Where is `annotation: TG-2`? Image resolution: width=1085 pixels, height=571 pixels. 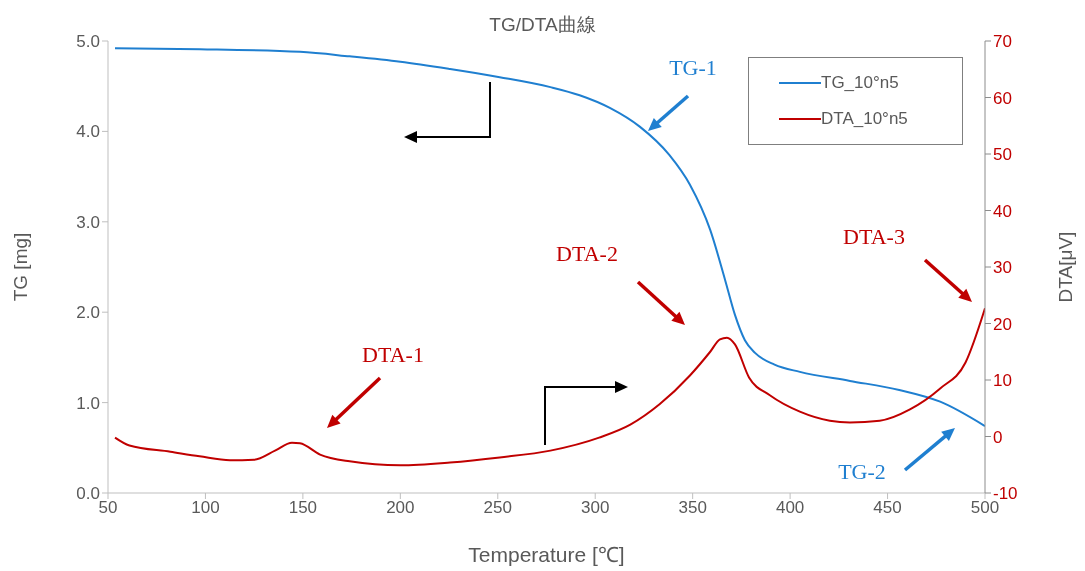
annotation: TG-2 is located at coordinates (862, 472).